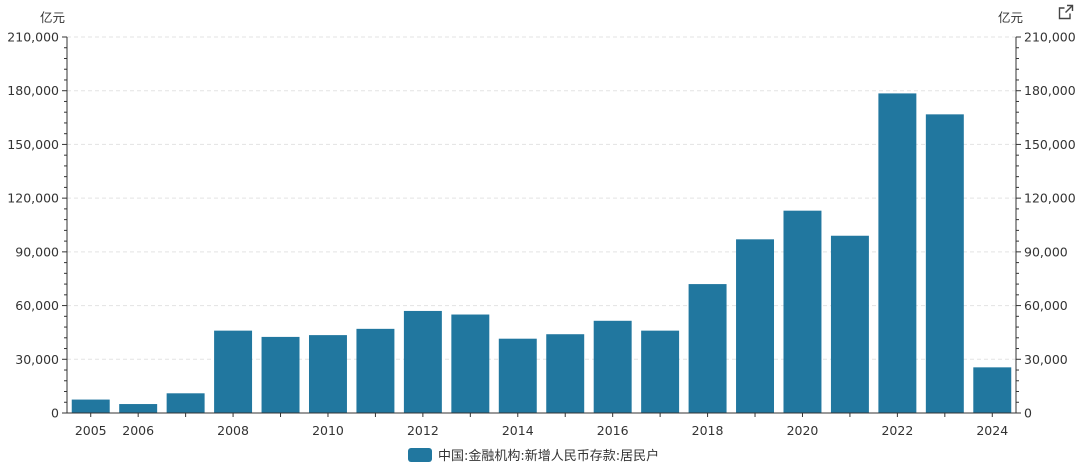 This screenshot has width=1080, height=467. Describe the element at coordinates (1050, 144) in the screenshot. I see `y-tick-label-right: 150,000` at that location.